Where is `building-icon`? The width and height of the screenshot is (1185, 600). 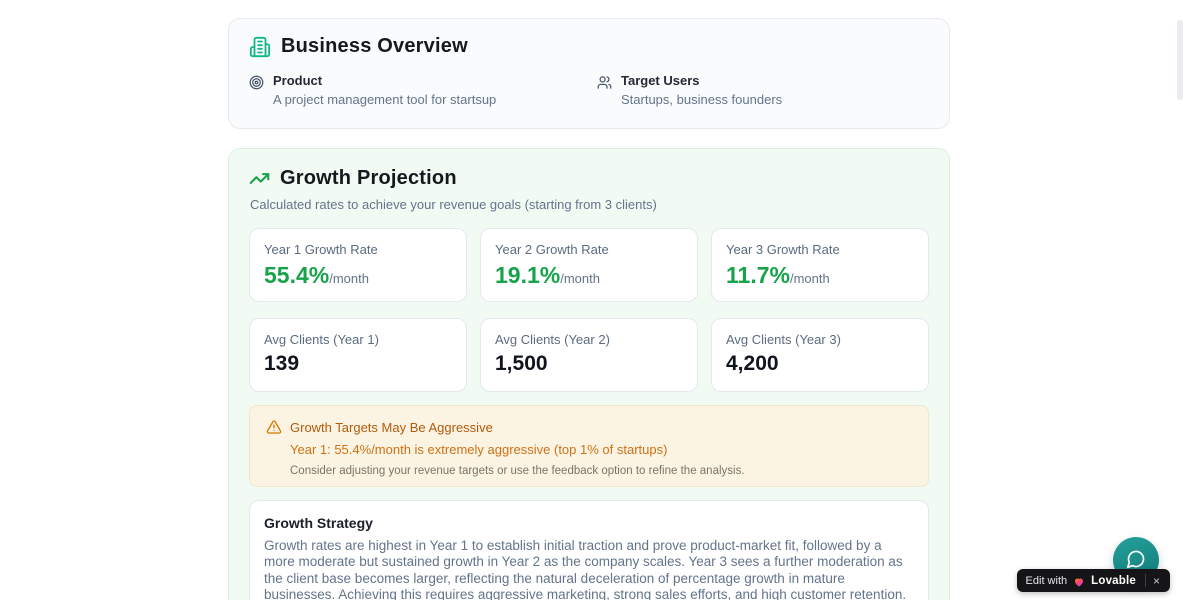 building-icon is located at coordinates (260, 47).